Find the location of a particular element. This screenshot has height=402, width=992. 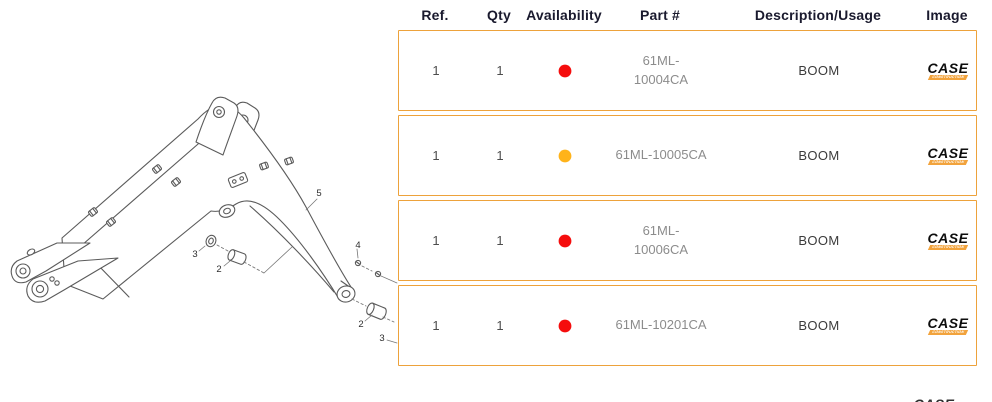

col-header-qty: Qty is located at coordinates (499, 15).